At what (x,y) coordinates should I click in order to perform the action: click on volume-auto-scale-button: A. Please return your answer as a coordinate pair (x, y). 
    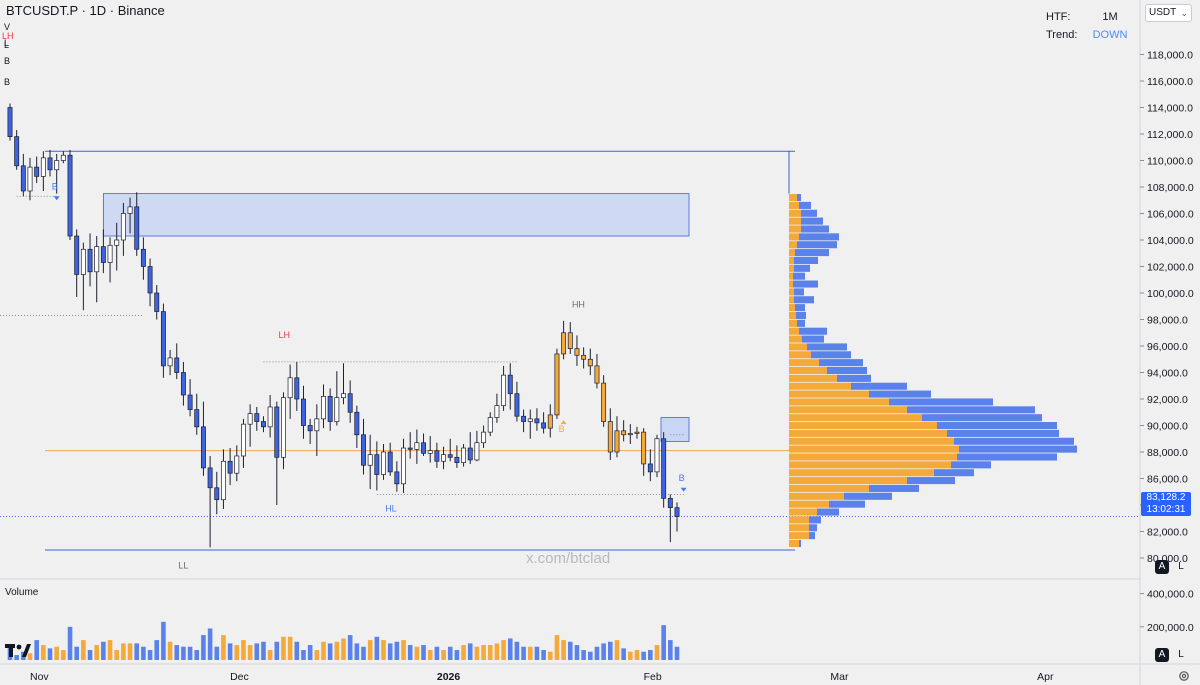
    Looking at the image, I should click on (1162, 655).